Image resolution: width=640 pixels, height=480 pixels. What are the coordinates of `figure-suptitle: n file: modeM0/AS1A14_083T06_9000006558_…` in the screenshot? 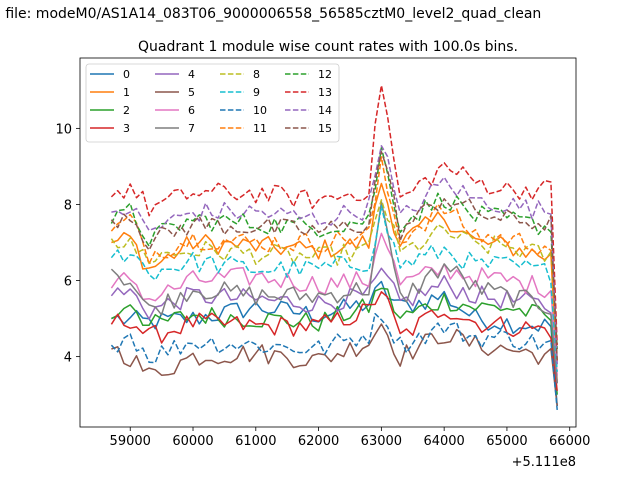 It's located at (270, 14).